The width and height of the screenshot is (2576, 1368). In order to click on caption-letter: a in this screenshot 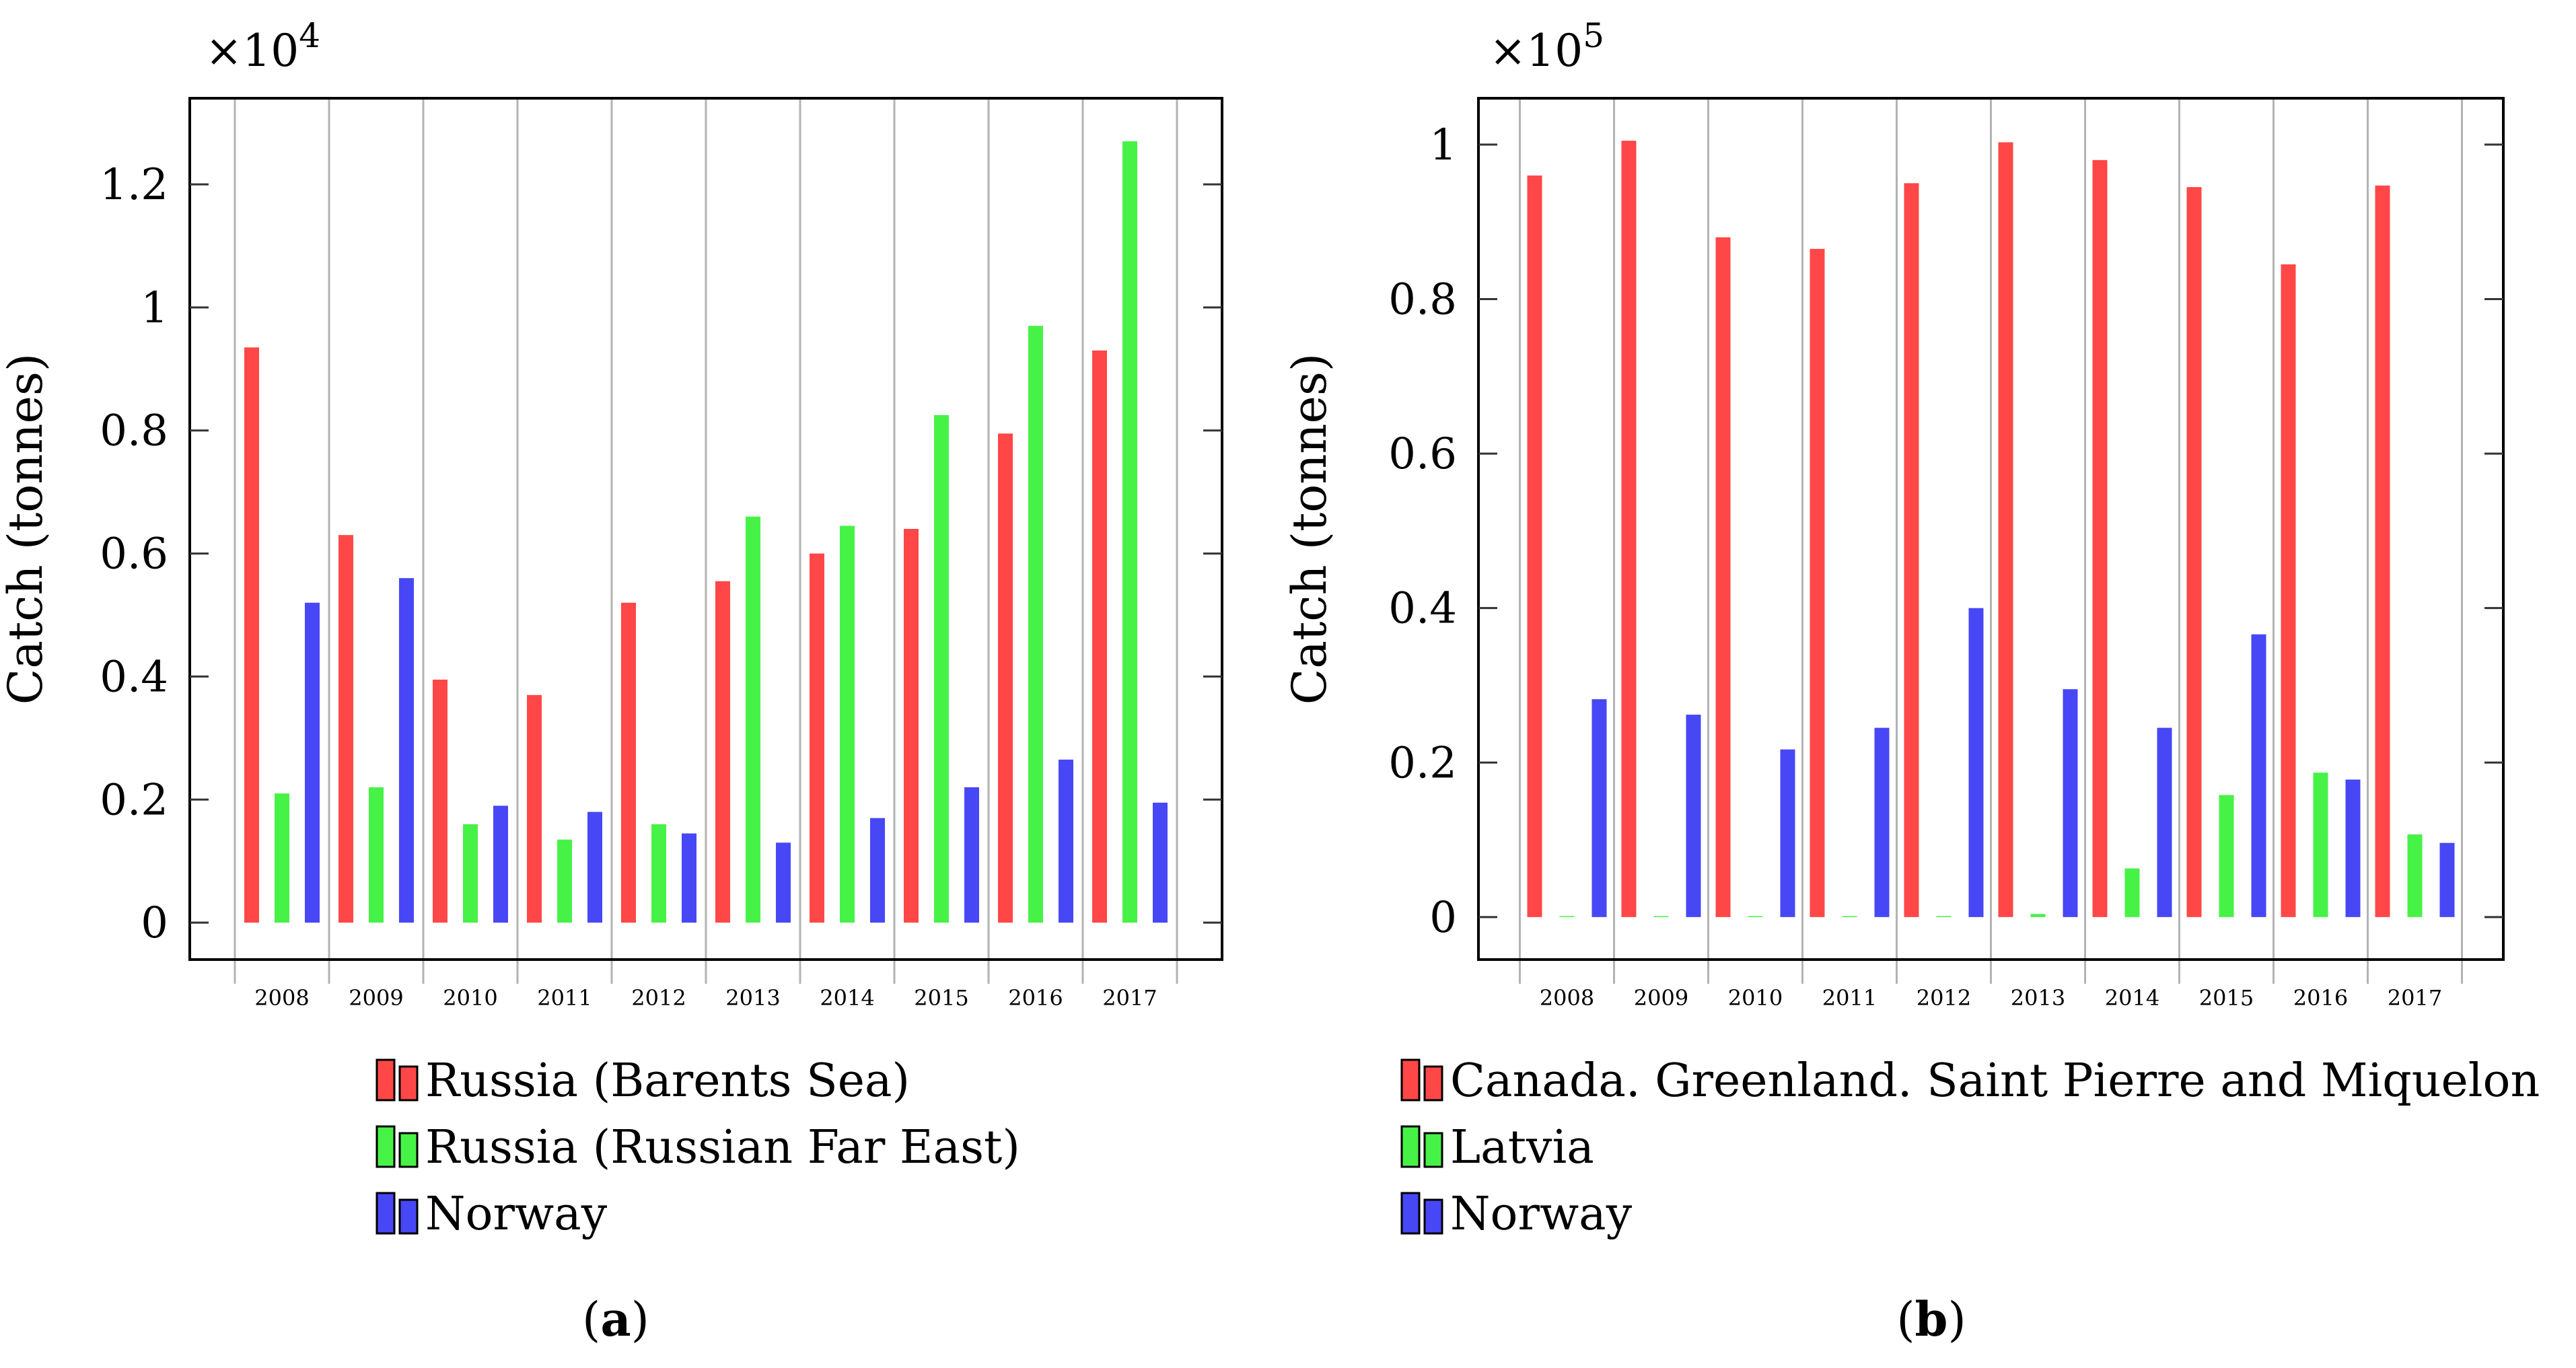, I will do `click(615, 1319)`.